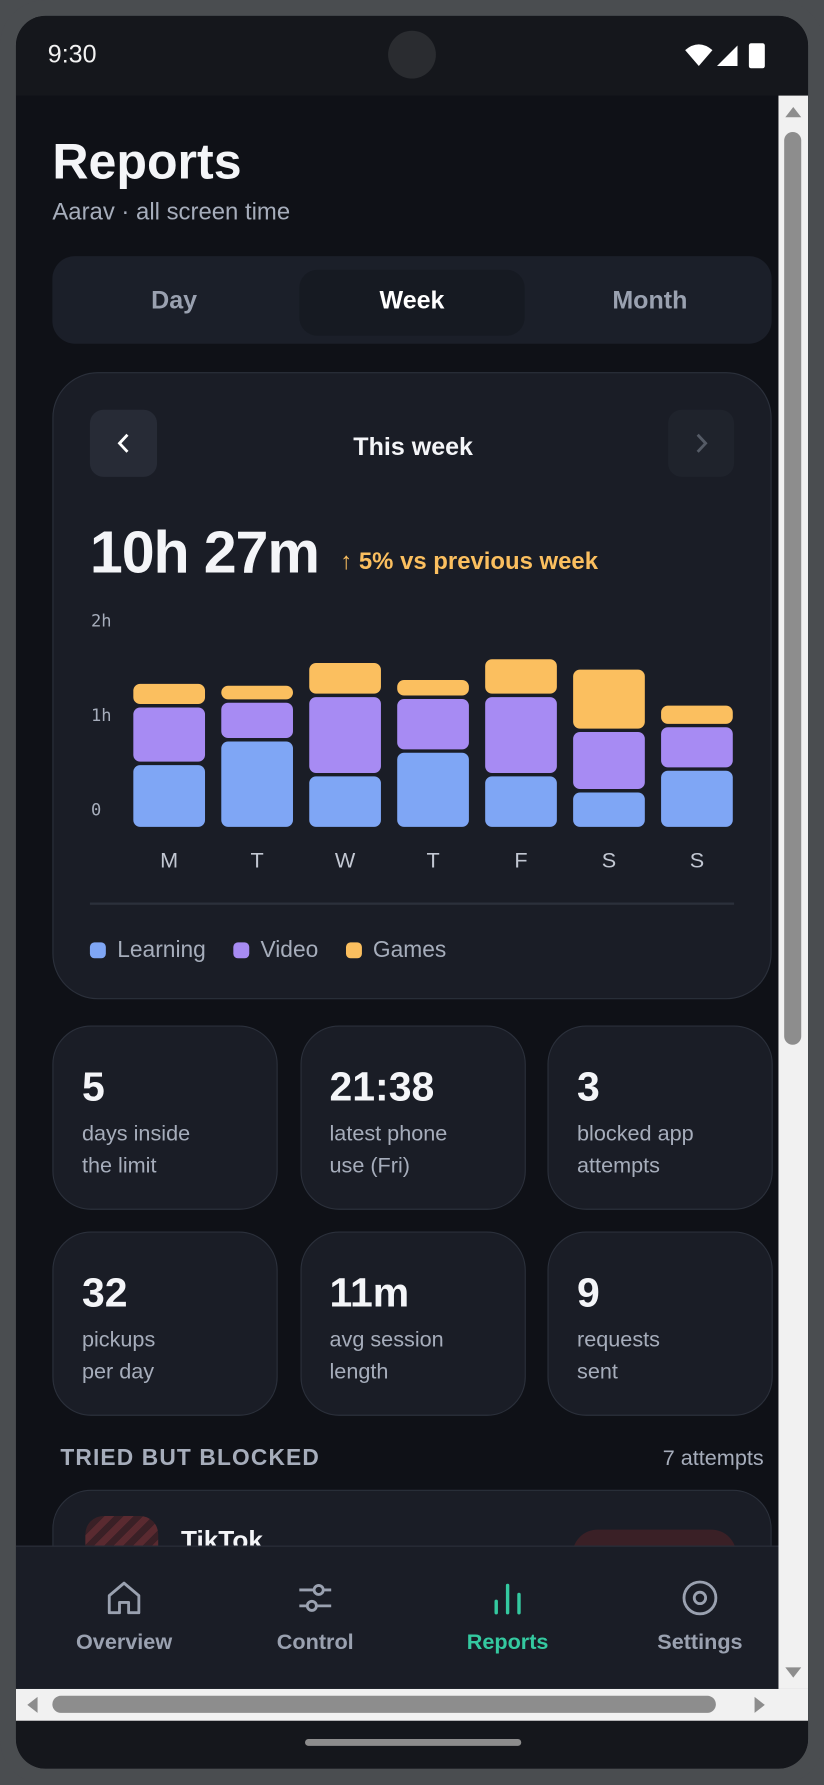  I want to click on page-title: Reports, so click(147, 162).